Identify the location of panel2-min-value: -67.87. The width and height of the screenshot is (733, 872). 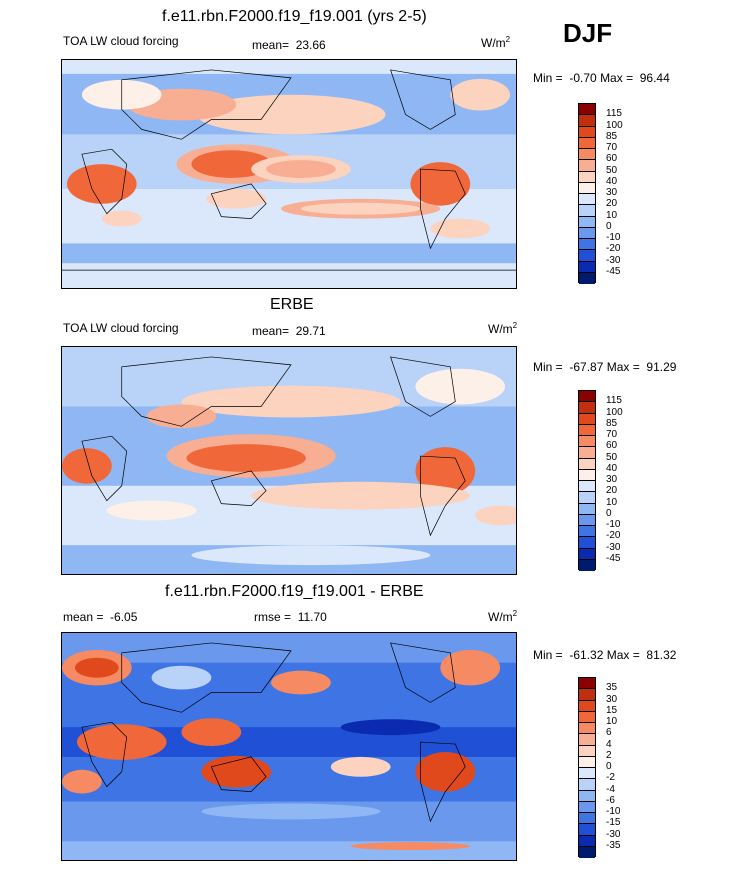
(586, 367).